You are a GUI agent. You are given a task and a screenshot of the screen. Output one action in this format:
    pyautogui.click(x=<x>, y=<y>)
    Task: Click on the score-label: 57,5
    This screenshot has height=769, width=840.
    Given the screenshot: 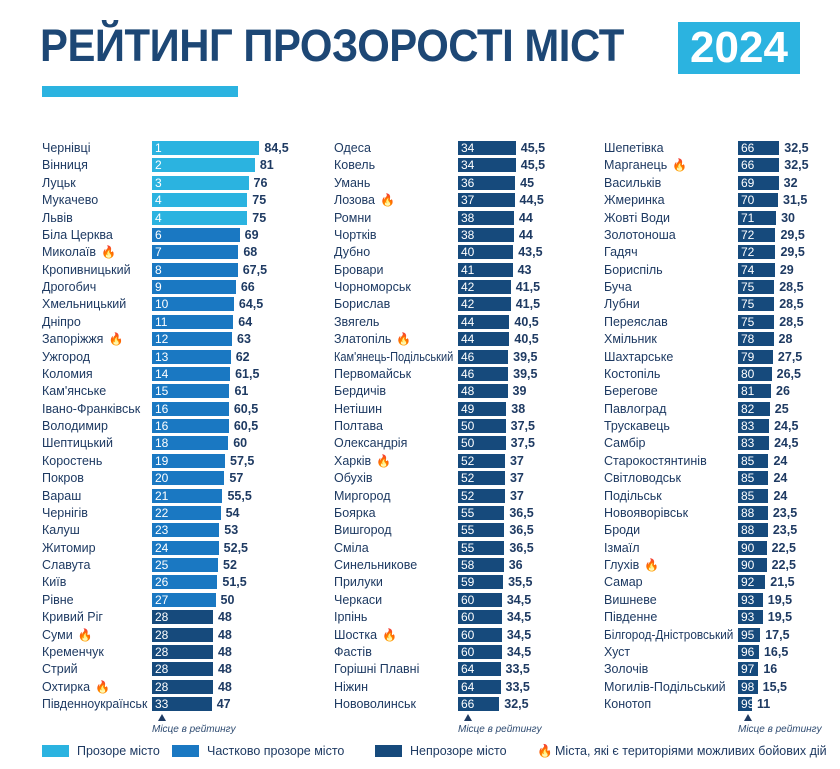 What is the action you would take?
    pyautogui.click(x=242, y=460)
    